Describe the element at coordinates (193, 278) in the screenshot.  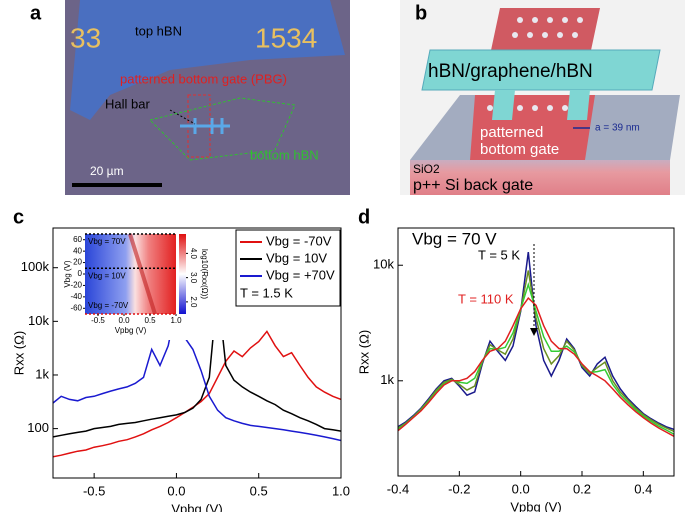
I see `colorbar-tick-label: 3.0` at that location.